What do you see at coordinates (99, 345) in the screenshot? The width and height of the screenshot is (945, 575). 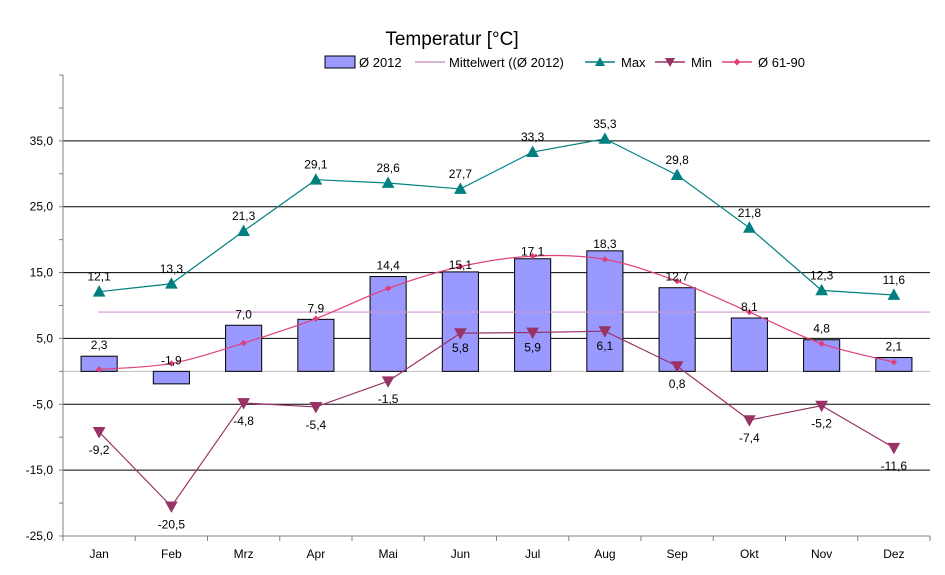 I see `bar-value-label: 2,3` at bounding box center [99, 345].